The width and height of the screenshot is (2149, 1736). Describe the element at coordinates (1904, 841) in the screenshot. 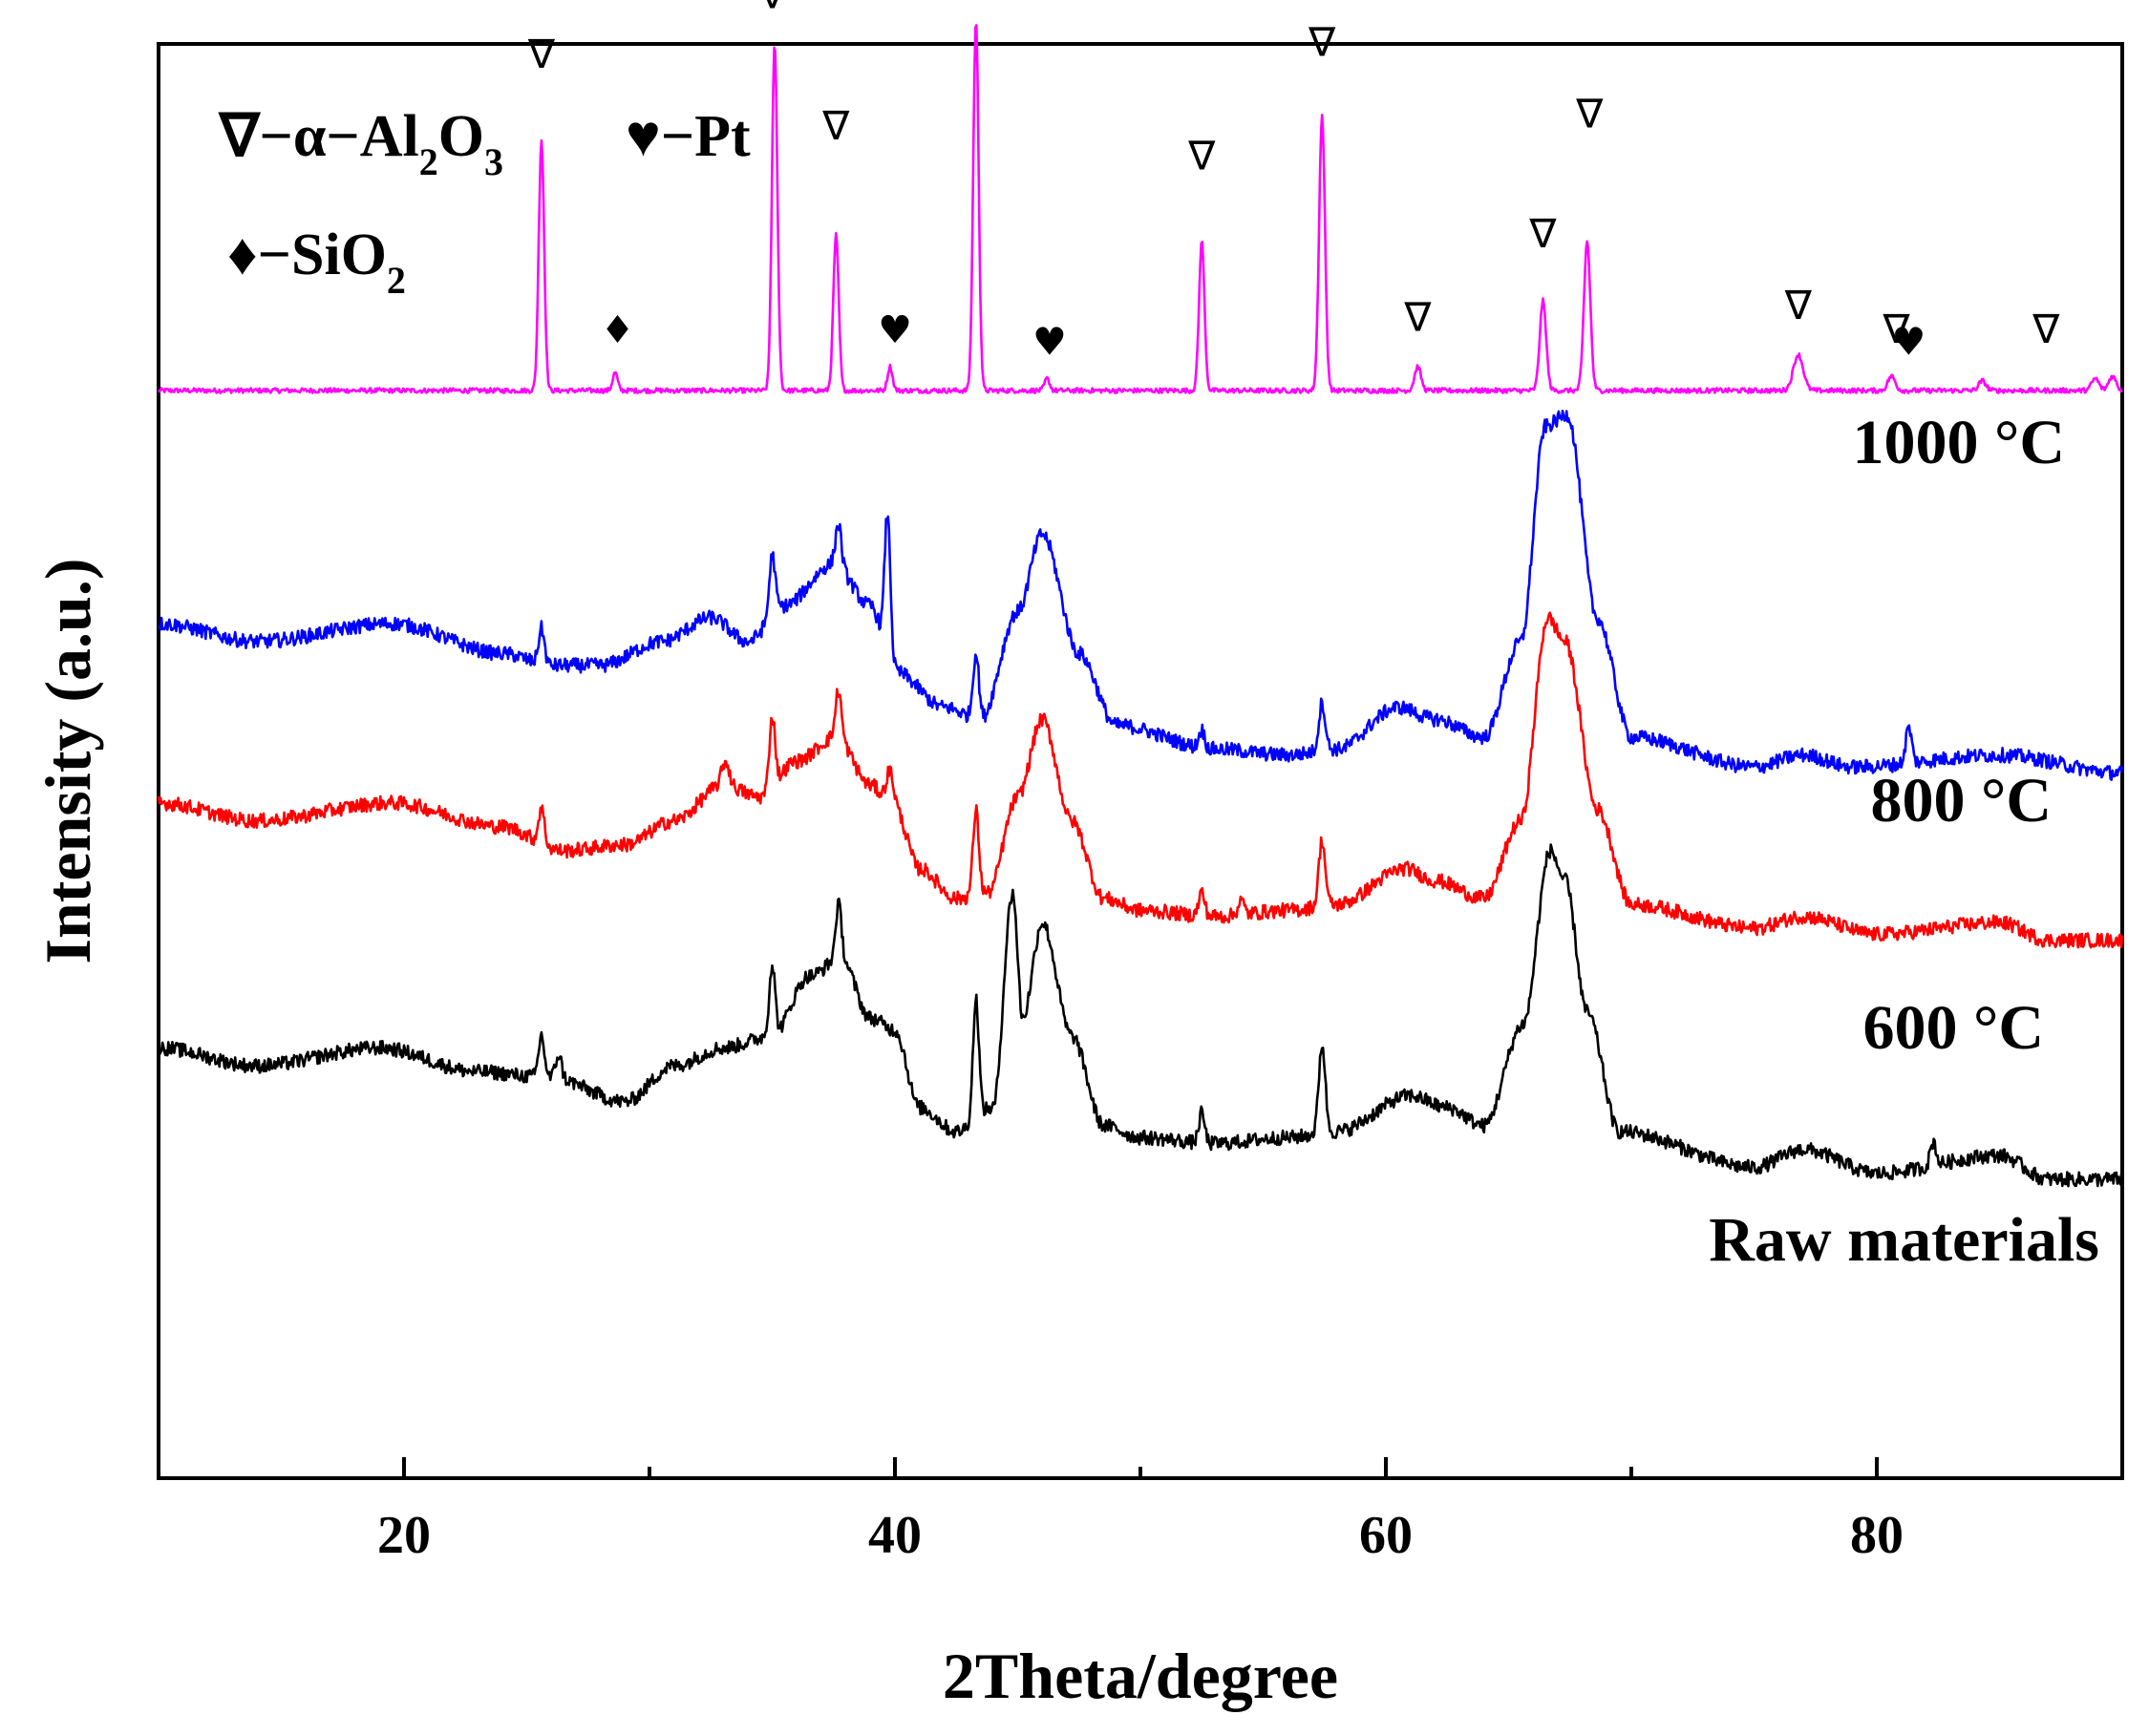

I see `series-labels: 1000 °C 800 °C 600 °C Raw materials` at that location.